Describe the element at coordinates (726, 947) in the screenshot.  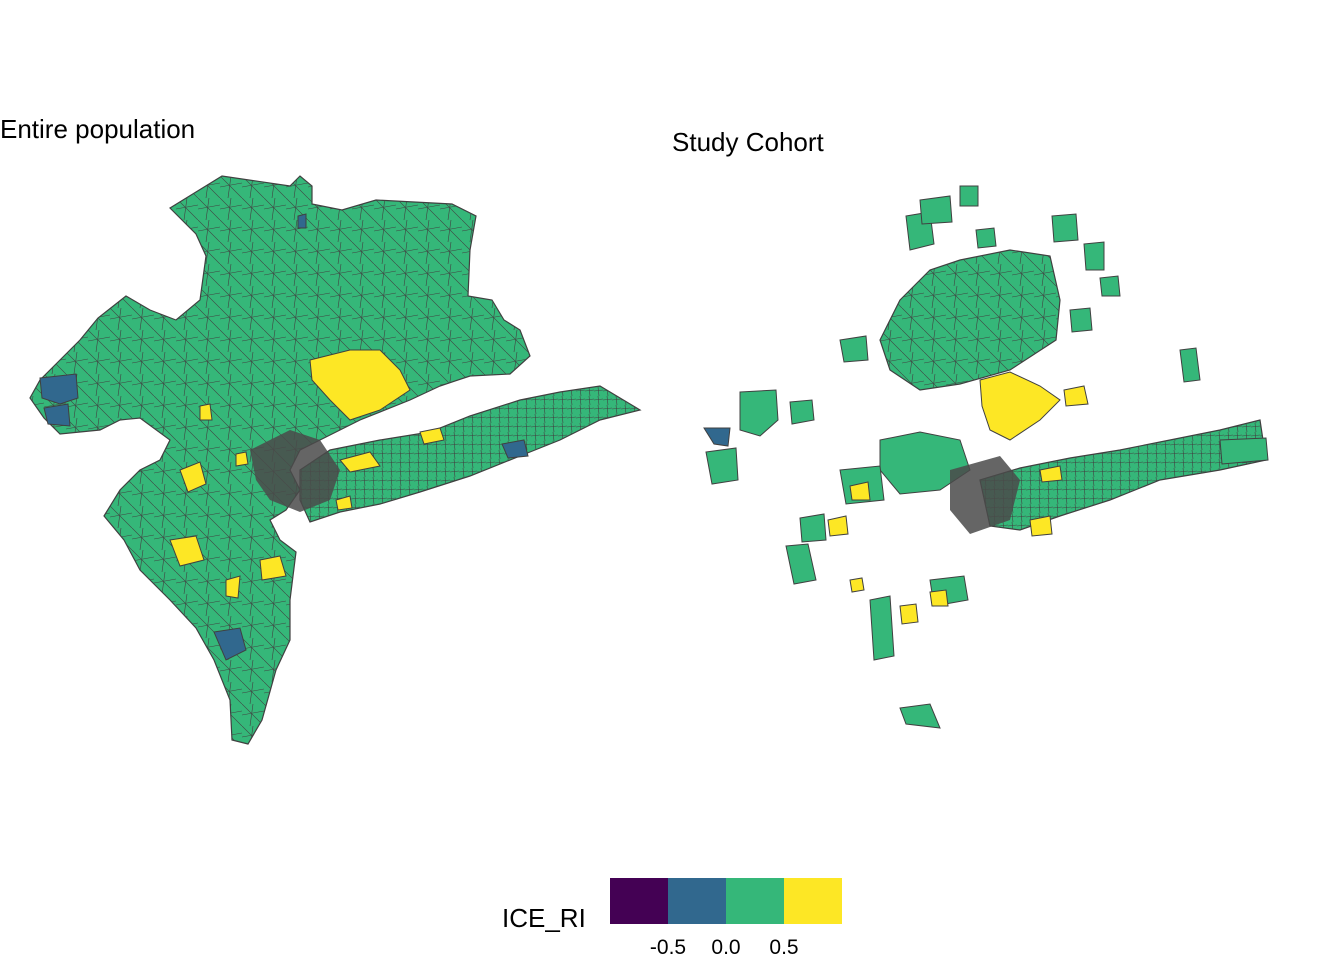
I see `legend-tick-label: 0.0` at that location.